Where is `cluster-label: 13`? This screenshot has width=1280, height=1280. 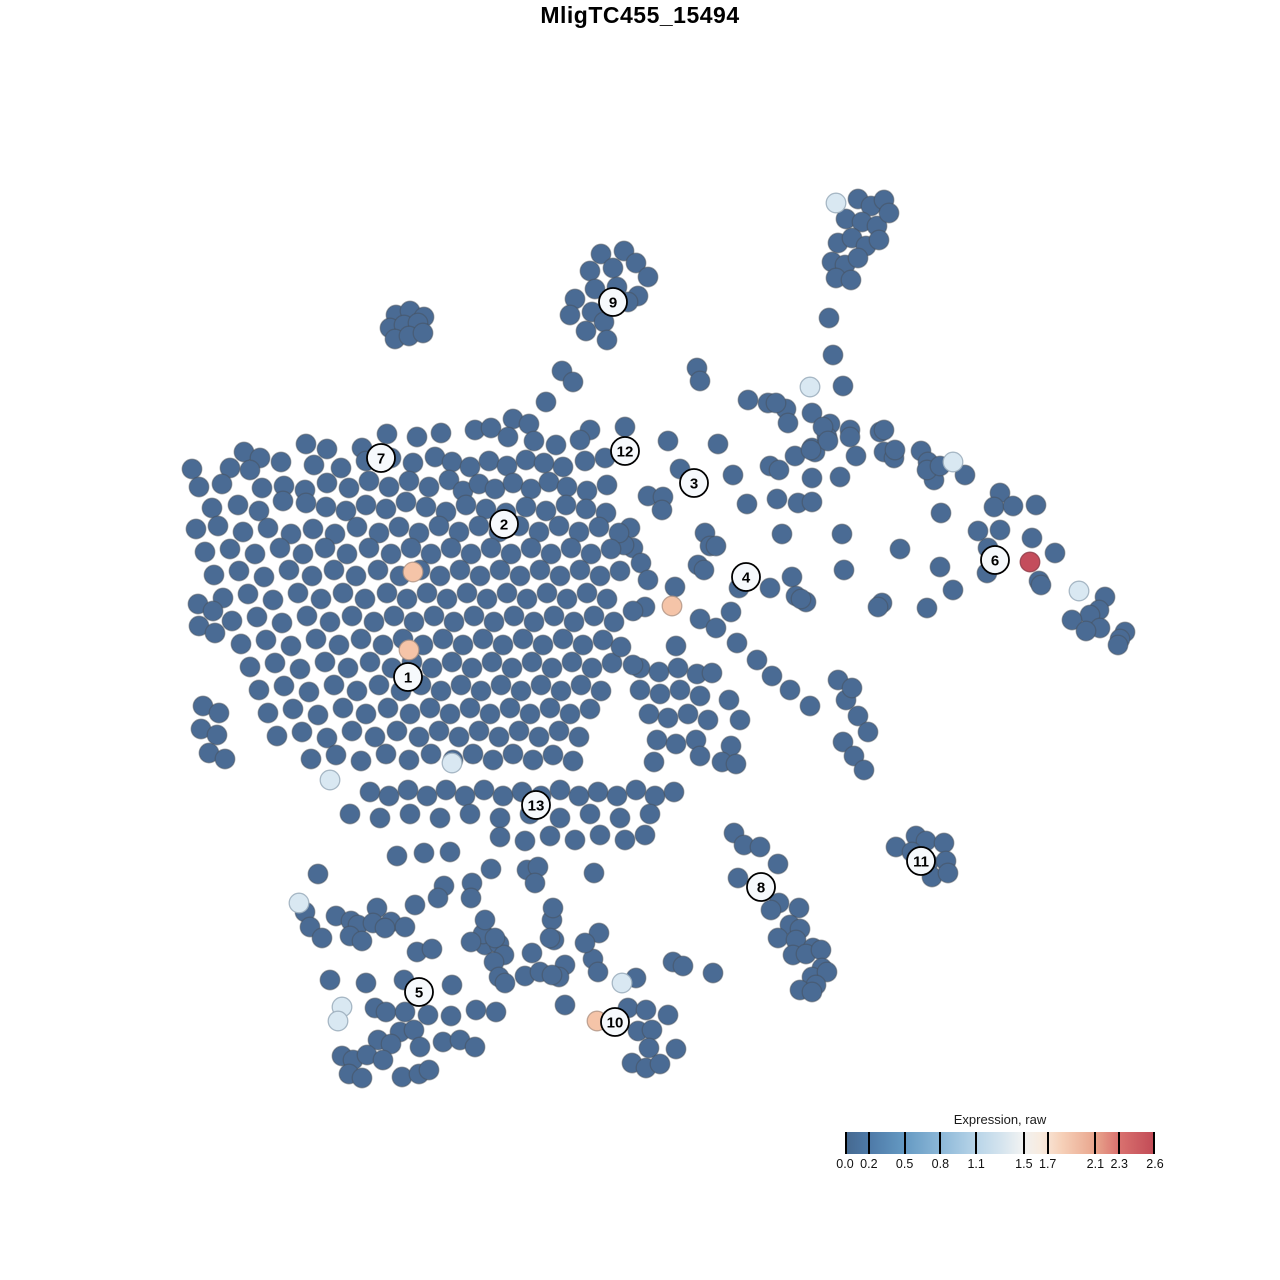 cluster-label: 13 is located at coordinates (536, 805).